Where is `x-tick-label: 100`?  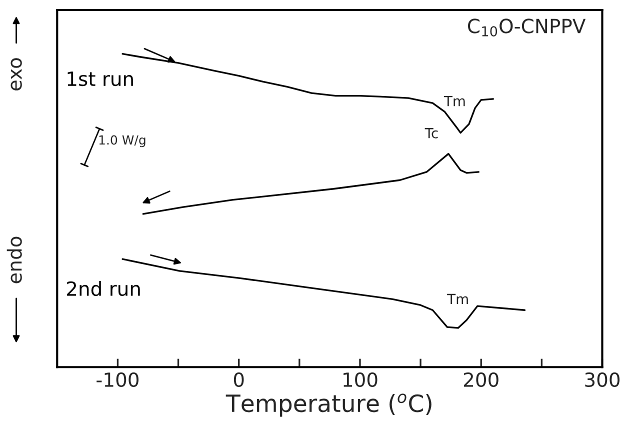
x-tick-label: 100 is located at coordinates (361, 380).